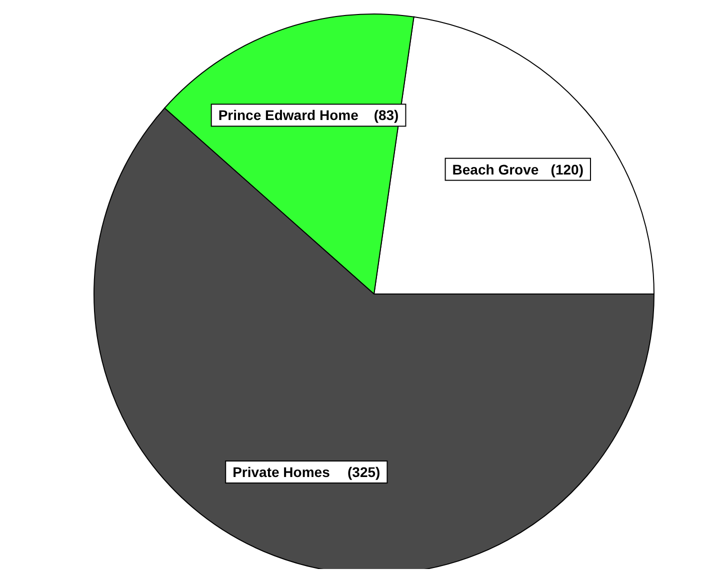 This screenshot has width=717, height=577. I want to click on slice-label: Private Homes, so click(281, 472).